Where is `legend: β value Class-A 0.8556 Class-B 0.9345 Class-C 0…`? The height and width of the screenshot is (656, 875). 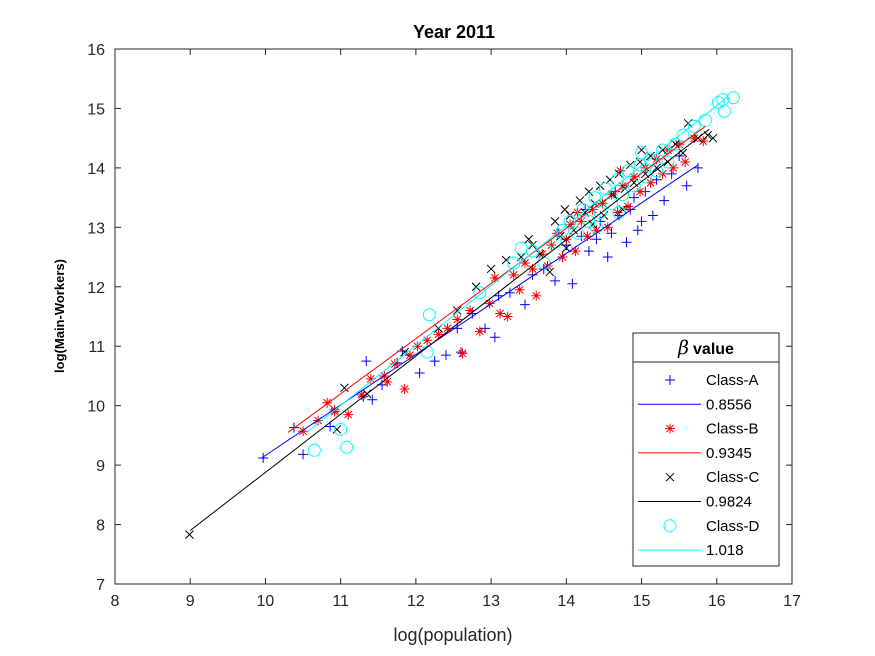
legend: β value Class-A 0.8556 Class-B 0.9345 Class-C 0… is located at coordinates (706, 449).